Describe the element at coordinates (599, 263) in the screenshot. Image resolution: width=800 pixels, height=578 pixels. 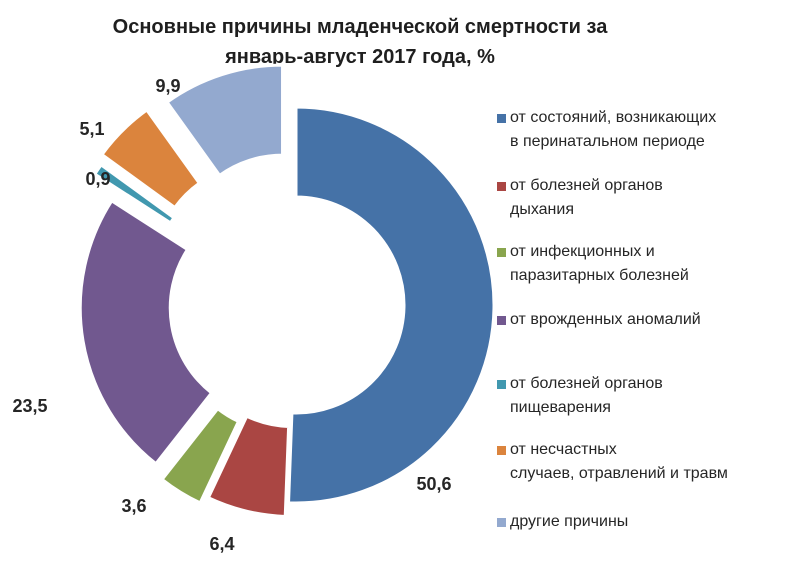
I see `legend-label: от инфекционных и паразитарных болезней` at that location.